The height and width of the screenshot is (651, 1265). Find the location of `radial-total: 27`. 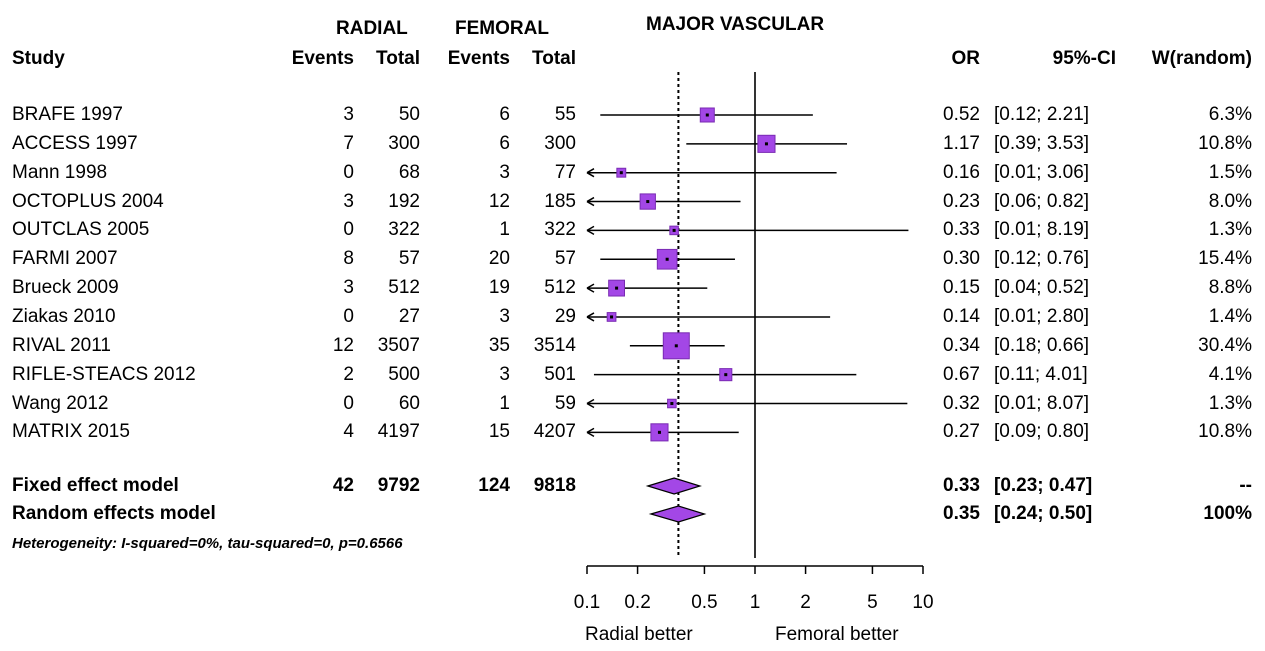

radial-total: 27 is located at coordinates (409, 316).